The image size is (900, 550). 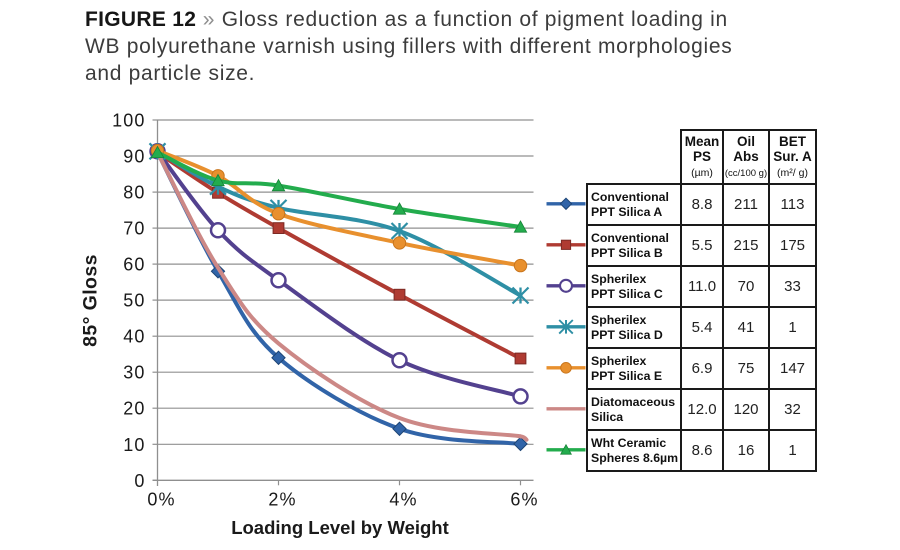 What do you see at coordinates (282, 500) in the screenshot?
I see `svg-text: 2%` at bounding box center [282, 500].